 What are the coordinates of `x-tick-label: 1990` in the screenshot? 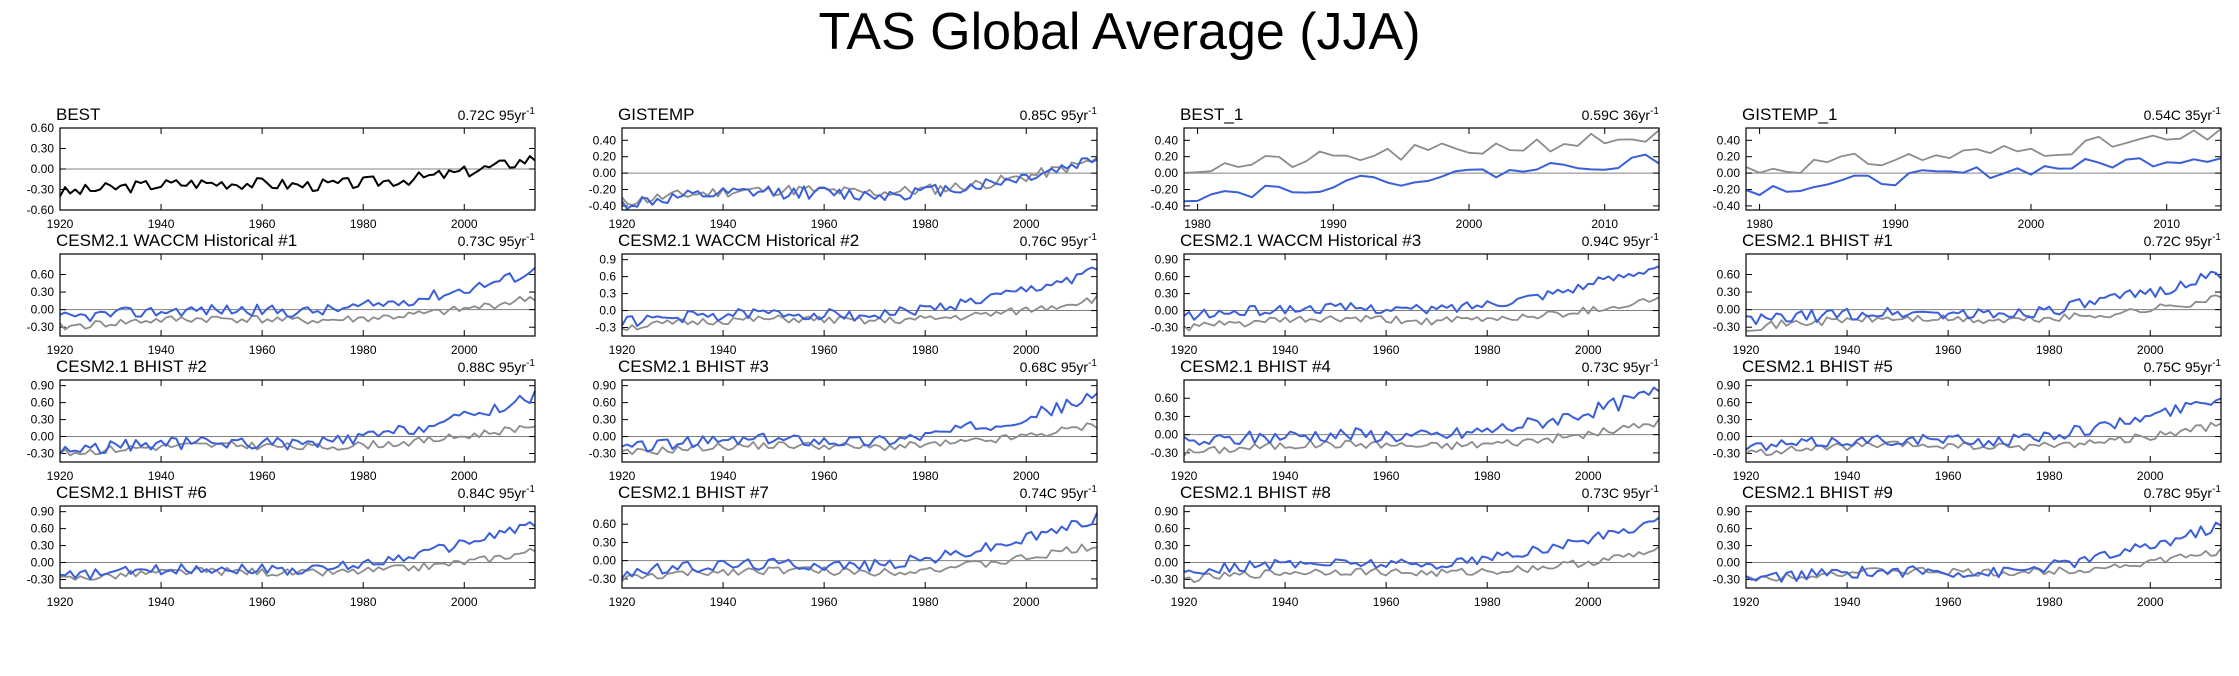 It's located at (1333, 224).